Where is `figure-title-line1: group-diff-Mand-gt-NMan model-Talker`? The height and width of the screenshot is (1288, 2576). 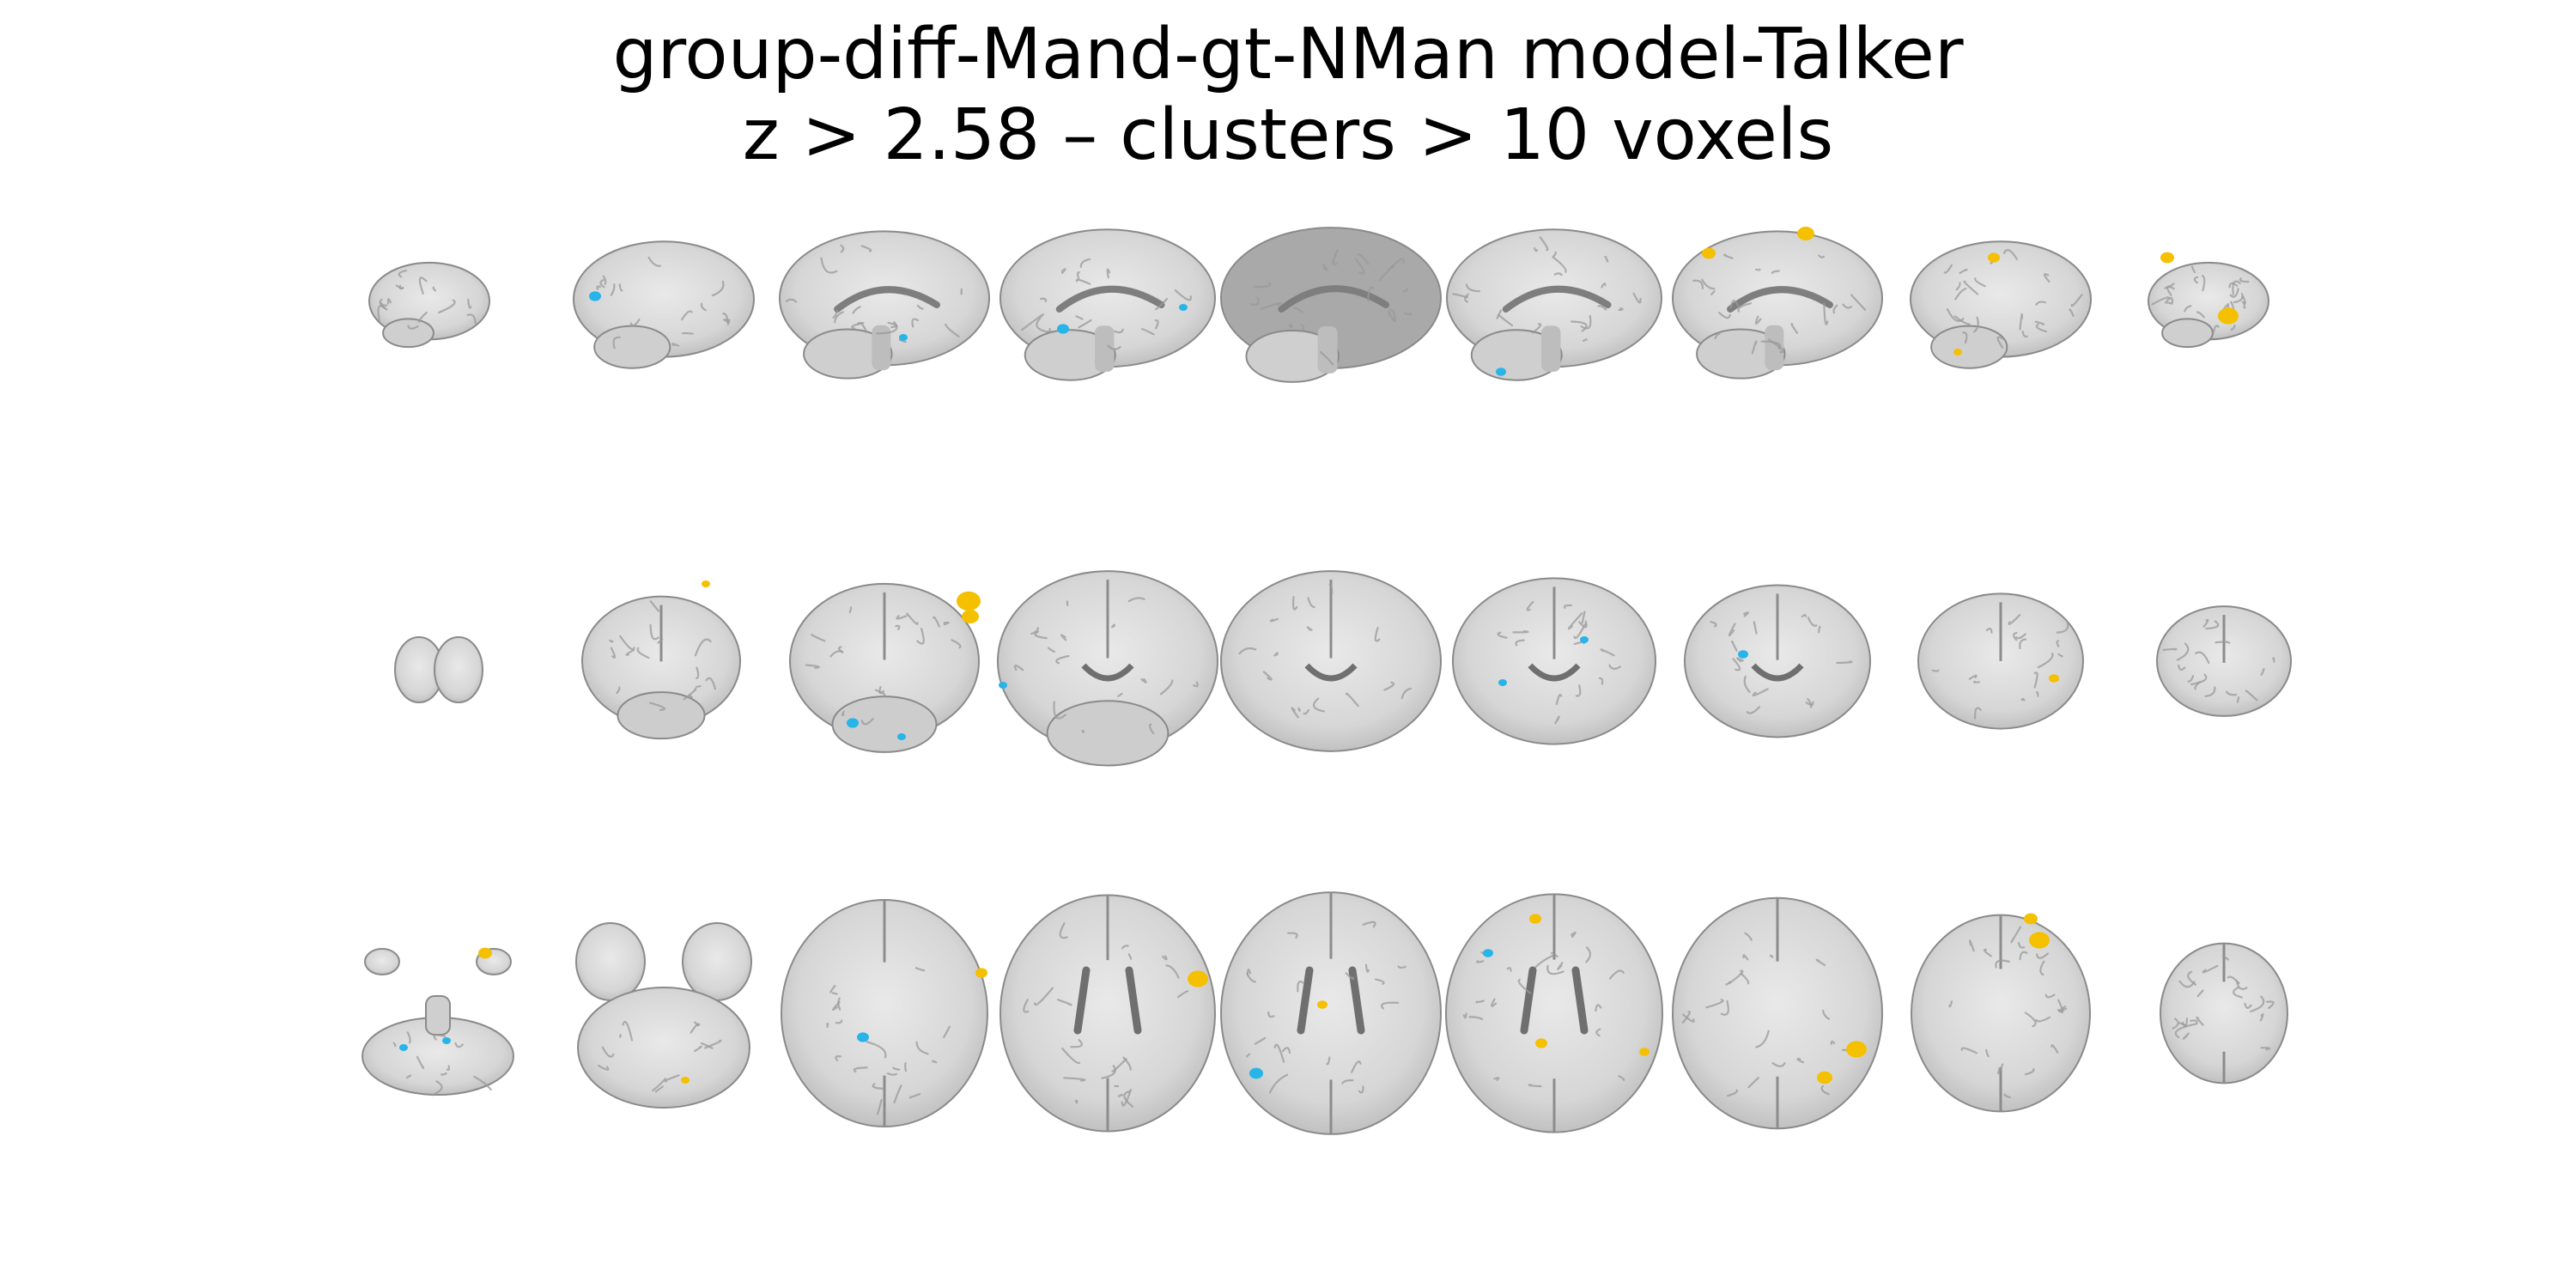
figure-title-line1: group-diff-Mand-gt-NMan model-Talker is located at coordinates (1288, 55).